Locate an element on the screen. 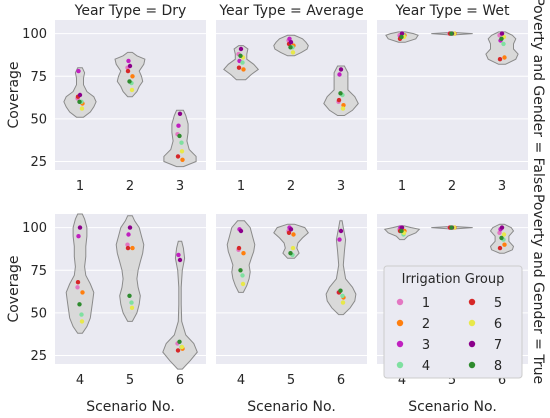 This screenshot has width=550, height=418. y-tick-label: 75 is located at coordinates (38, 77).